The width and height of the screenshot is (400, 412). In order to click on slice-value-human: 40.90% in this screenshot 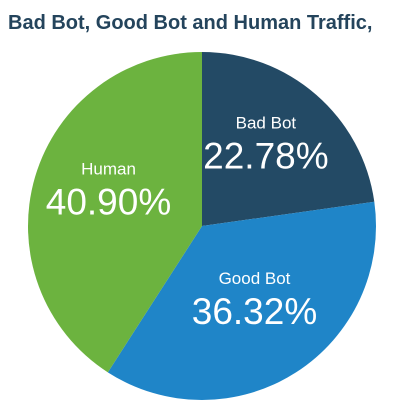, I will do `click(109, 202)`.